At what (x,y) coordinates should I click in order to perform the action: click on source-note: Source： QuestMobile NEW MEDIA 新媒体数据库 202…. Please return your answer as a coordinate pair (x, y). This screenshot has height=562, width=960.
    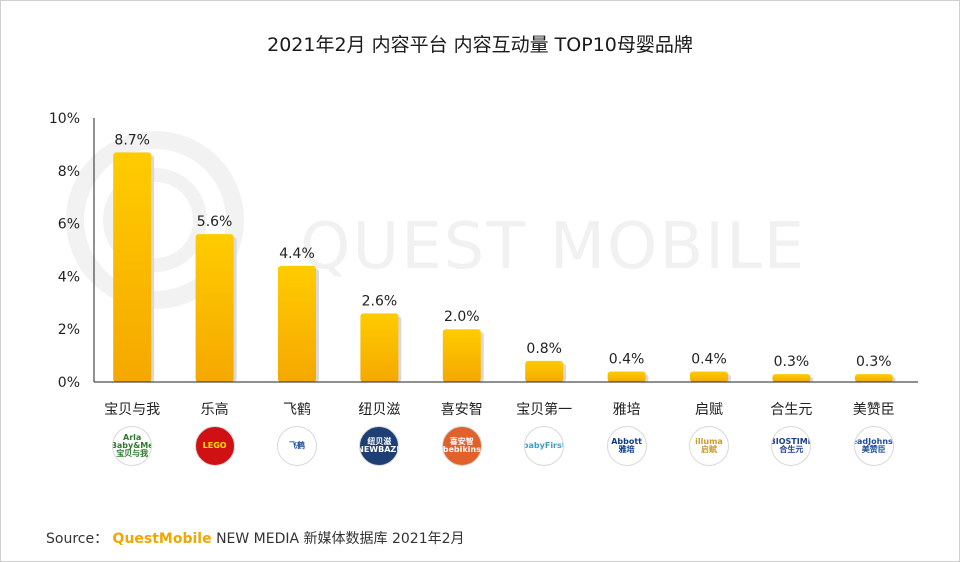
    Looking at the image, I should click on (255, 538).